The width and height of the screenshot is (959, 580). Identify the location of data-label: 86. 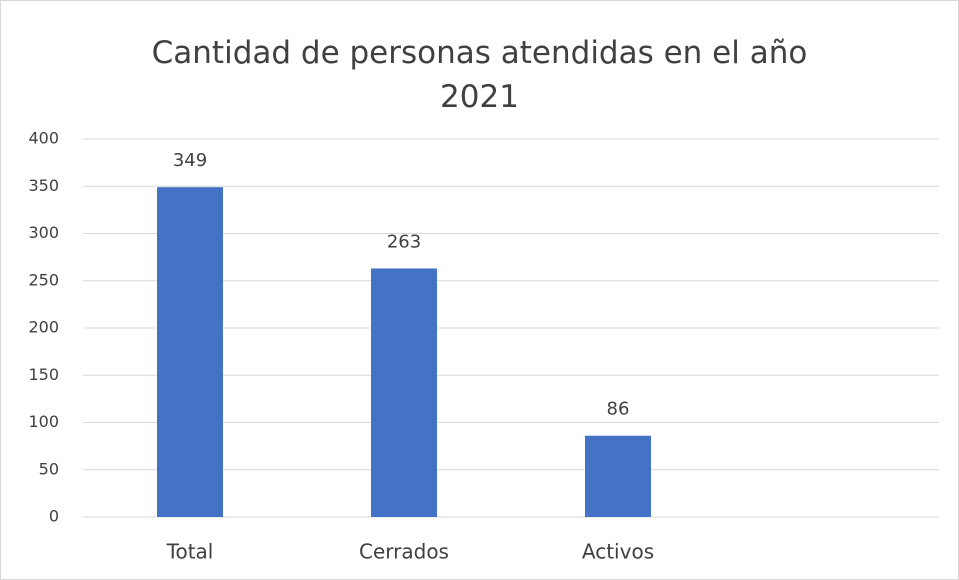
(618, 409).